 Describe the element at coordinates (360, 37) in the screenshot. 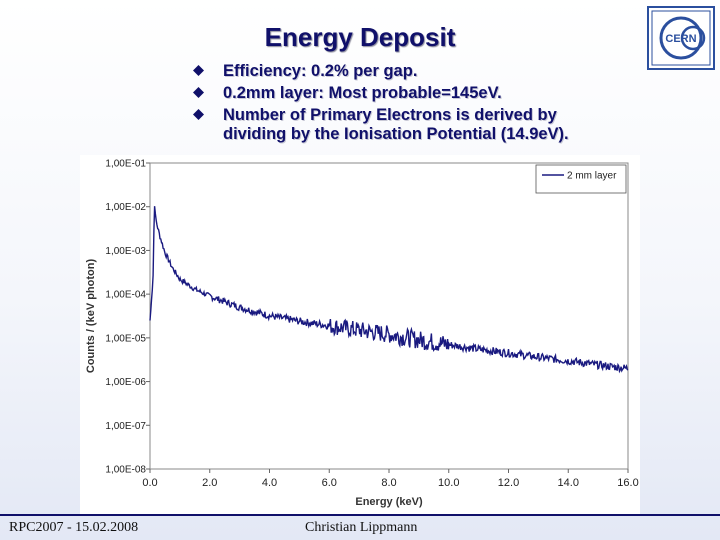

I see `slide-title: Energy Deposit` at that location.